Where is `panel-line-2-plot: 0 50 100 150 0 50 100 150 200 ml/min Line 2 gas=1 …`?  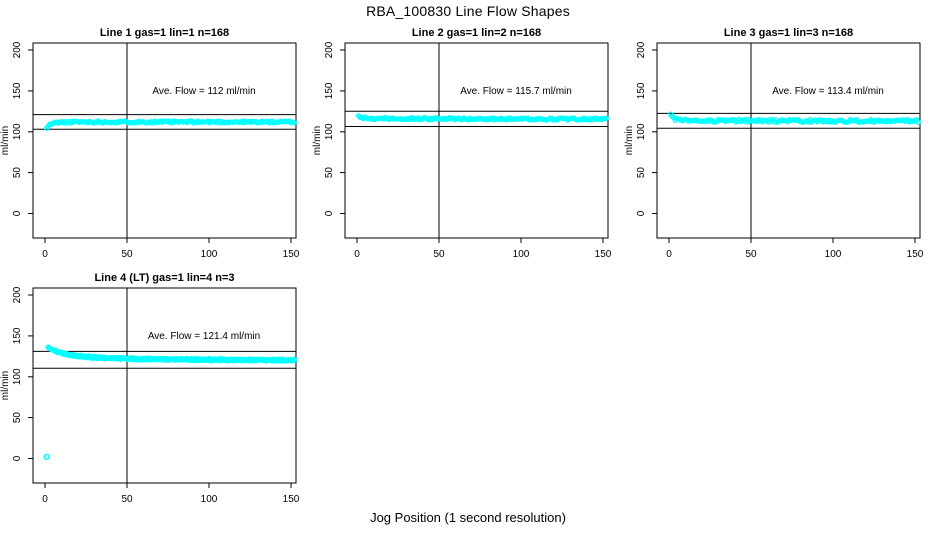 panel-line-2-plot: 0 50 100 150 0 50 100 150 200 ml/min Line 2 gas=1 … is located at coordinates (462, 143).